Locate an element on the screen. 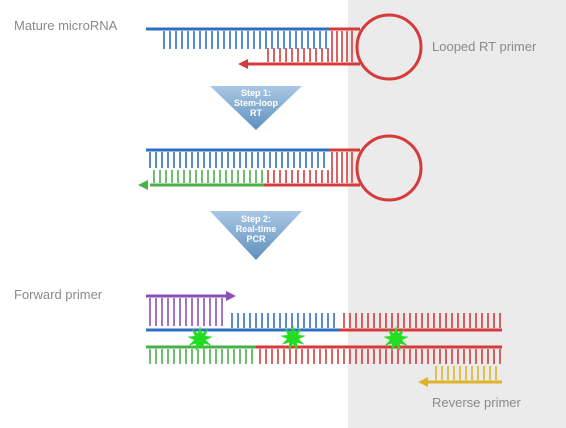  pcr-top-blue-bases is located at coordinates (283, 320).